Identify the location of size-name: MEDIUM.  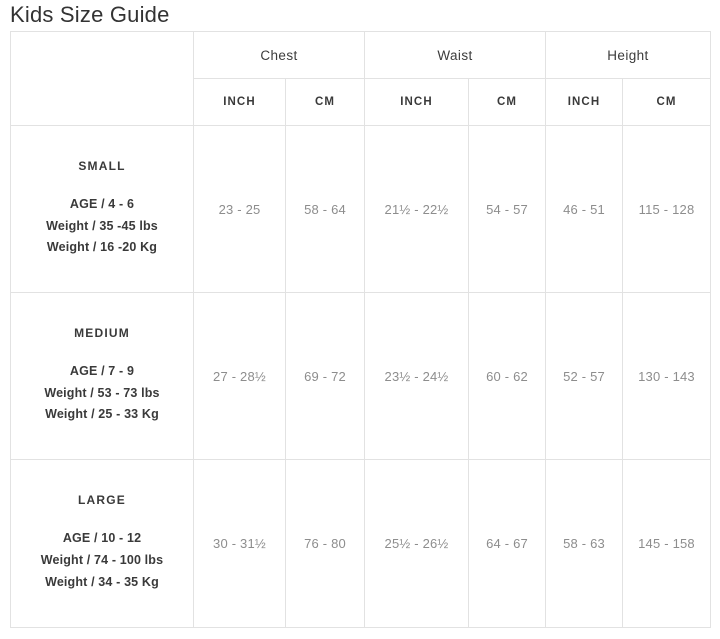
(102, 332).